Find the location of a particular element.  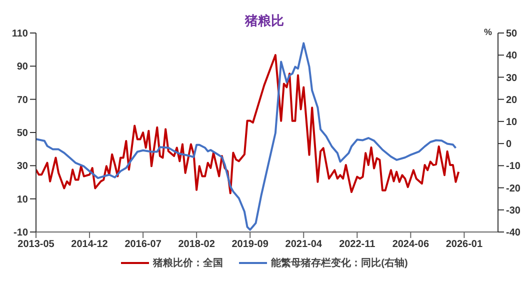

y2-tick-label: -10 is located at coordinates (513, 166).